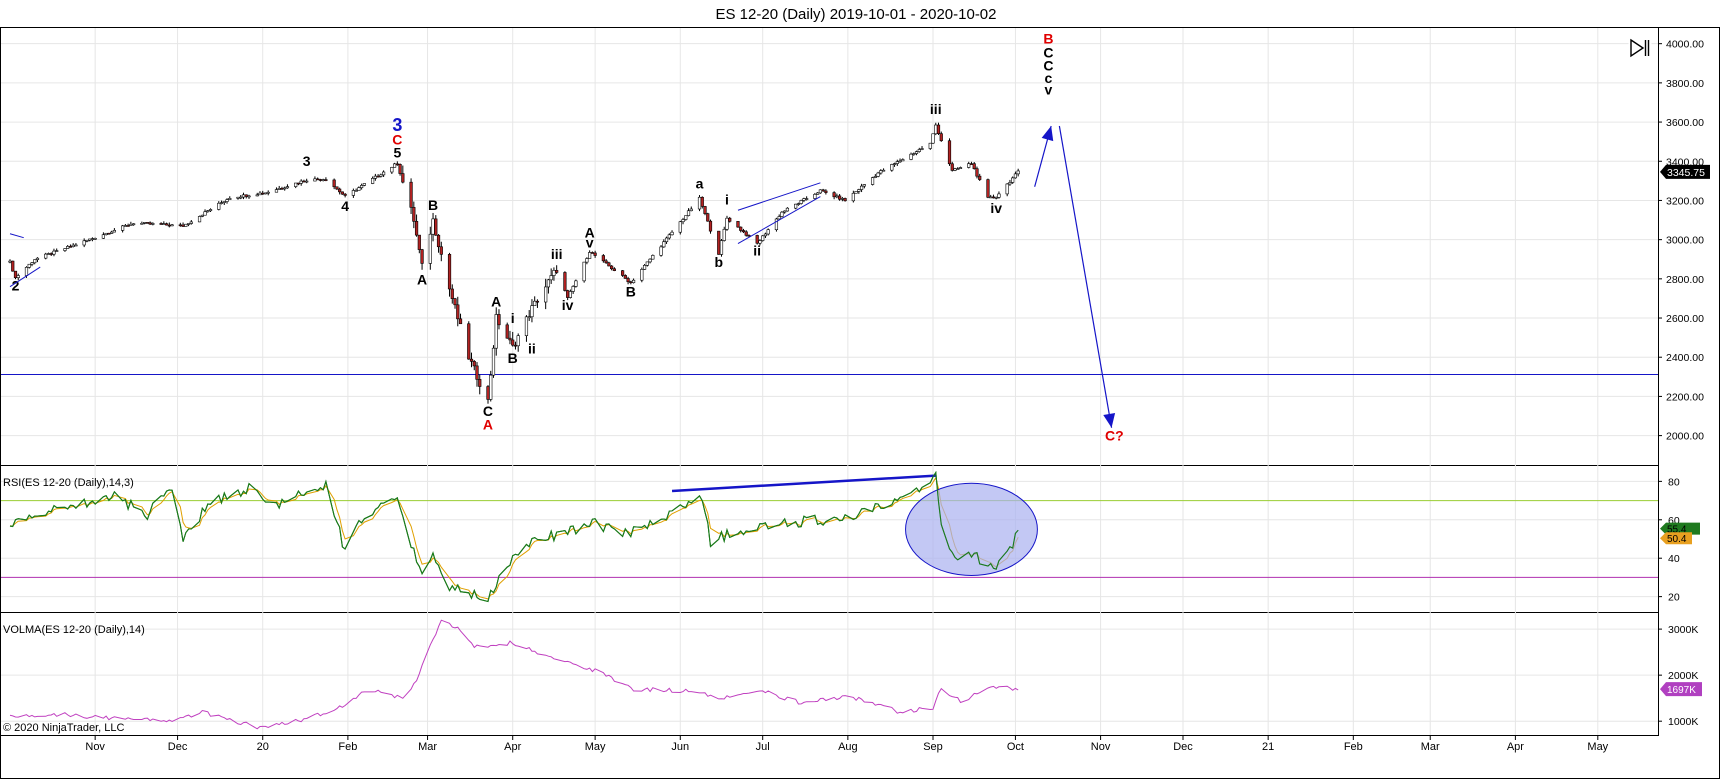 Image resolution: width=1720 pixels, height=779 pixels. I want to click on rsi-badge-signal-label: 55.4, so click(1677, 530).